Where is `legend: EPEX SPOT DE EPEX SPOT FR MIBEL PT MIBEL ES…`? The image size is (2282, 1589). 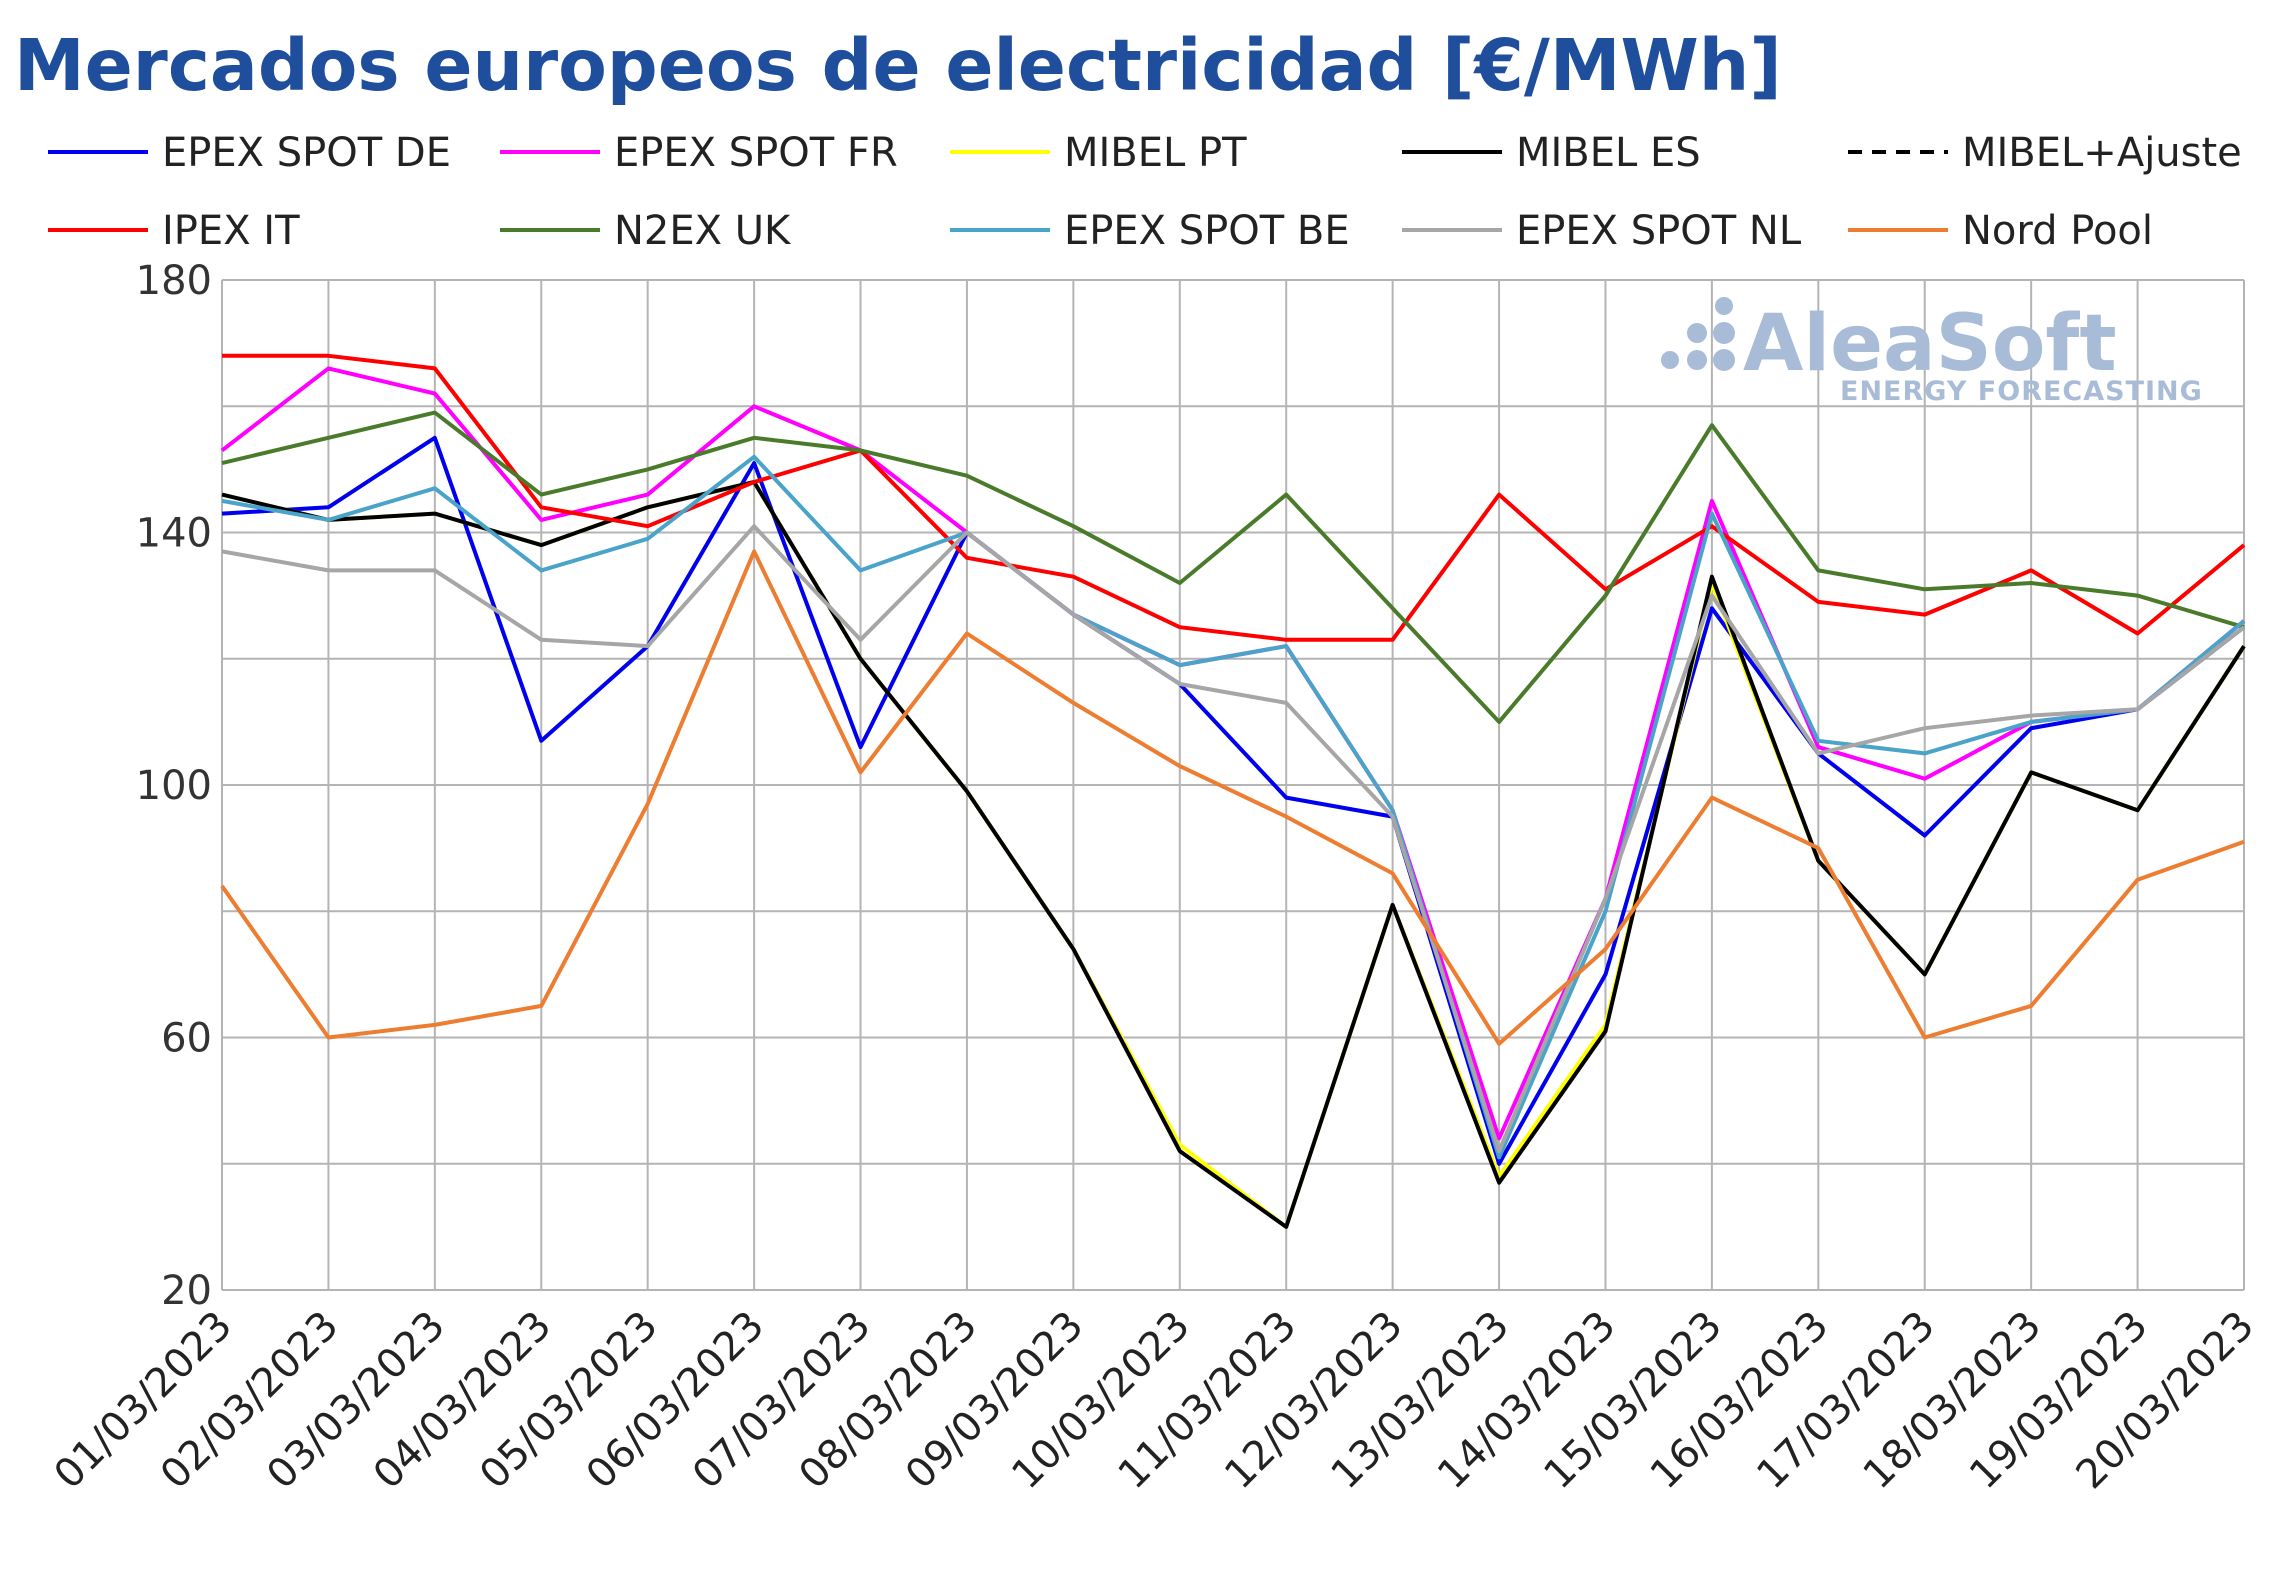 legend: EPEX SPOT DE EPEX SPOT FR MIBEL PT MIBEL ES… is located at coordinates (1145, 192).